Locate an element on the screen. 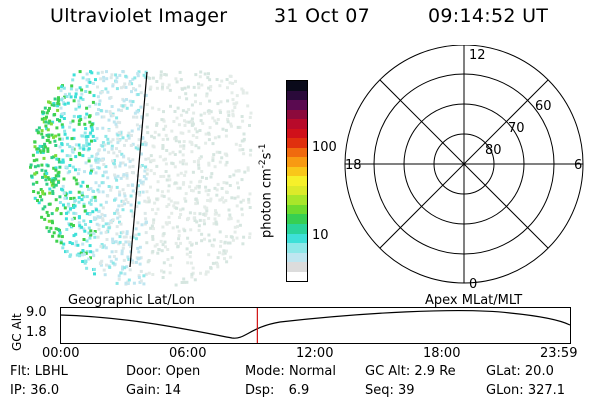  meta-ip: IP: 36.0 is located at coordinates (35, 390).